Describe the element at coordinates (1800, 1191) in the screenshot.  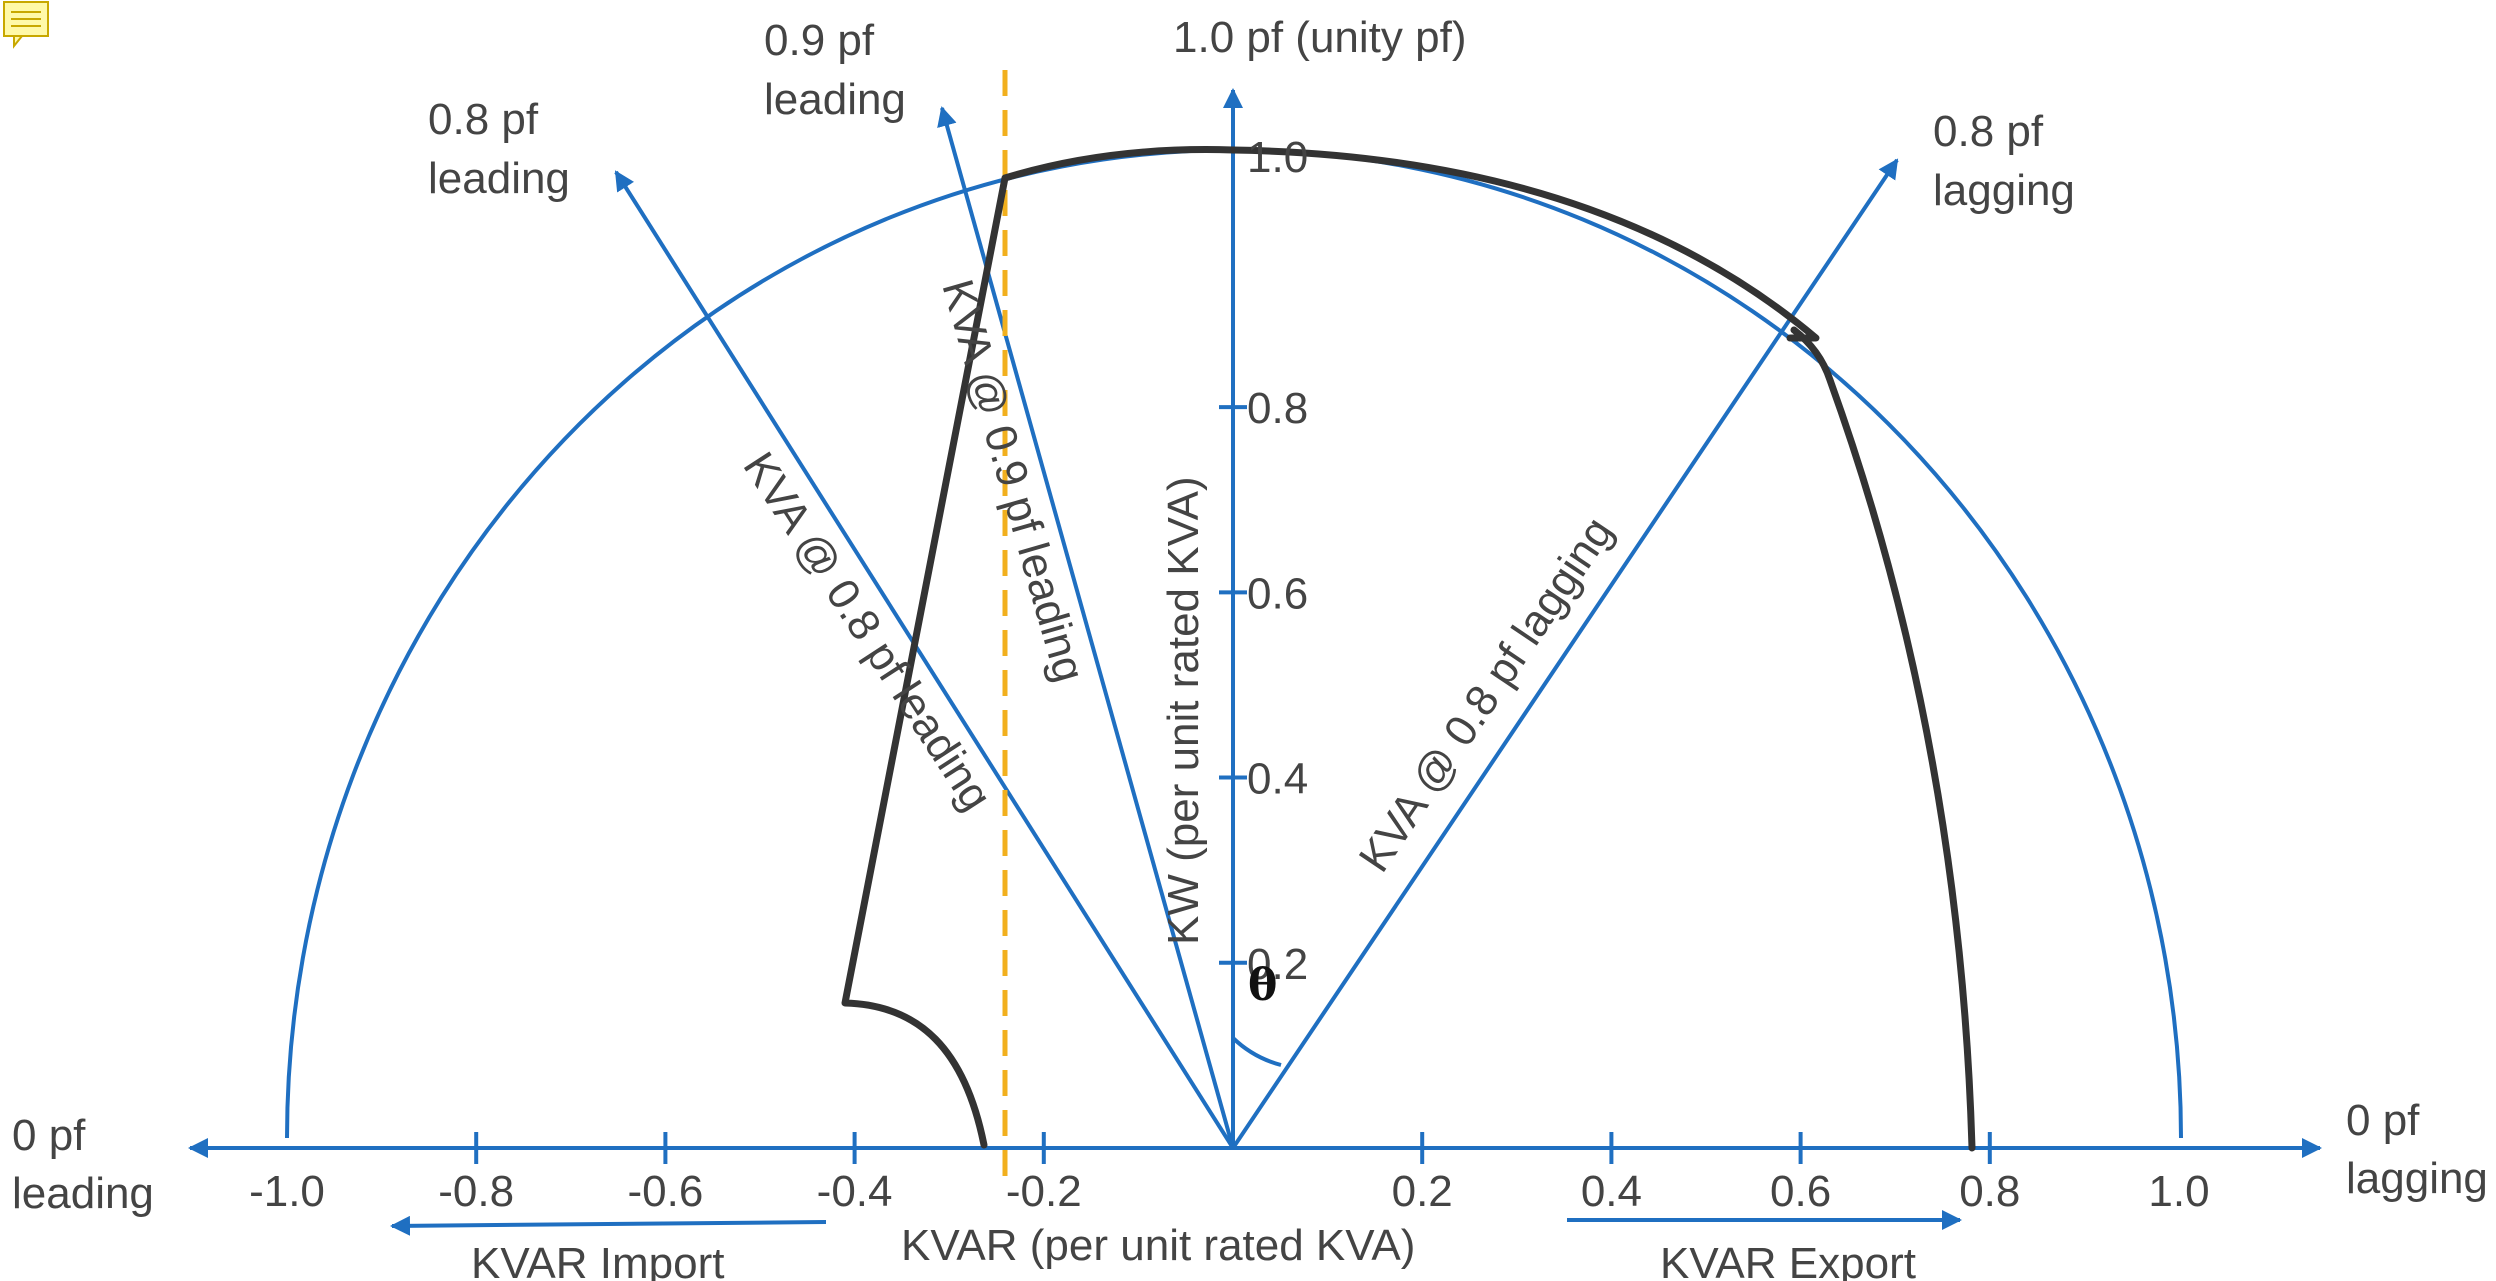
I see `kvar-tick-label: 0.6` at that location.